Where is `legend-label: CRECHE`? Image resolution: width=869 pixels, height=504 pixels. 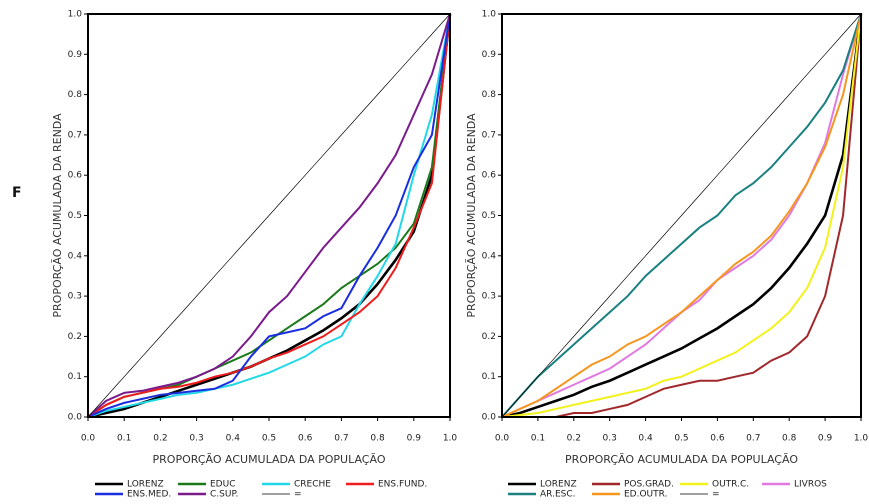 legend-label: CRECHE is located at coordinates (312, 485).